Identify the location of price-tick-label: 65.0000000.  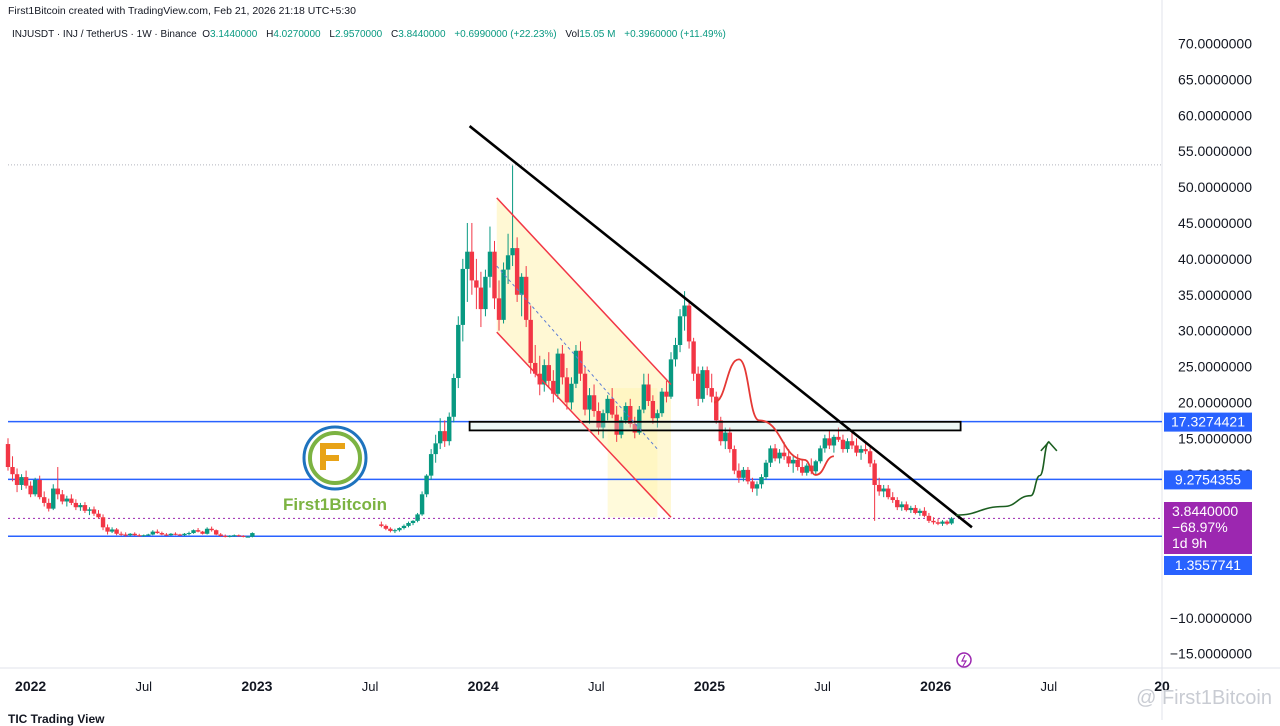
(1215, 79).